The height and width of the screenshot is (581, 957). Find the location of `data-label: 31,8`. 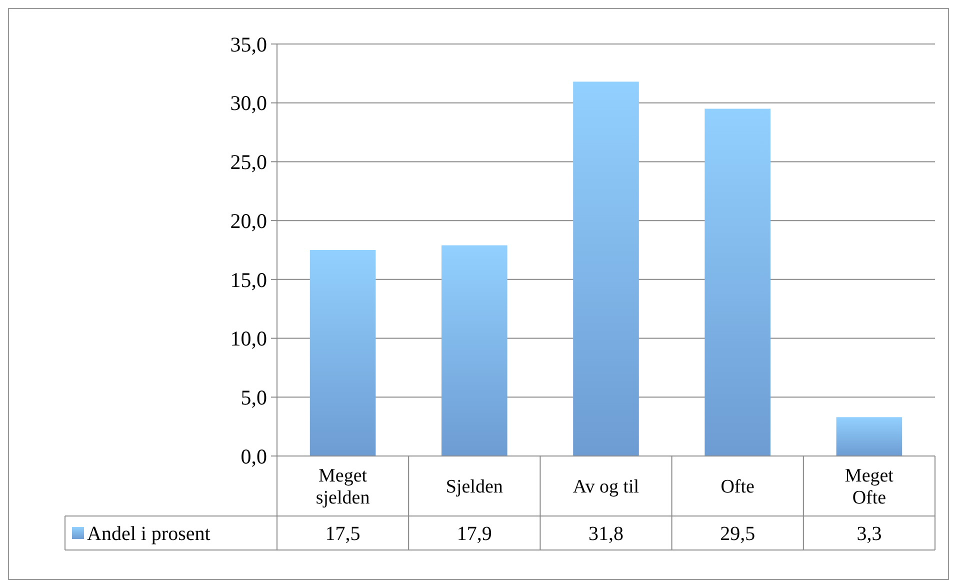

data-label: 31,8 is located at coordinates (606, 534).